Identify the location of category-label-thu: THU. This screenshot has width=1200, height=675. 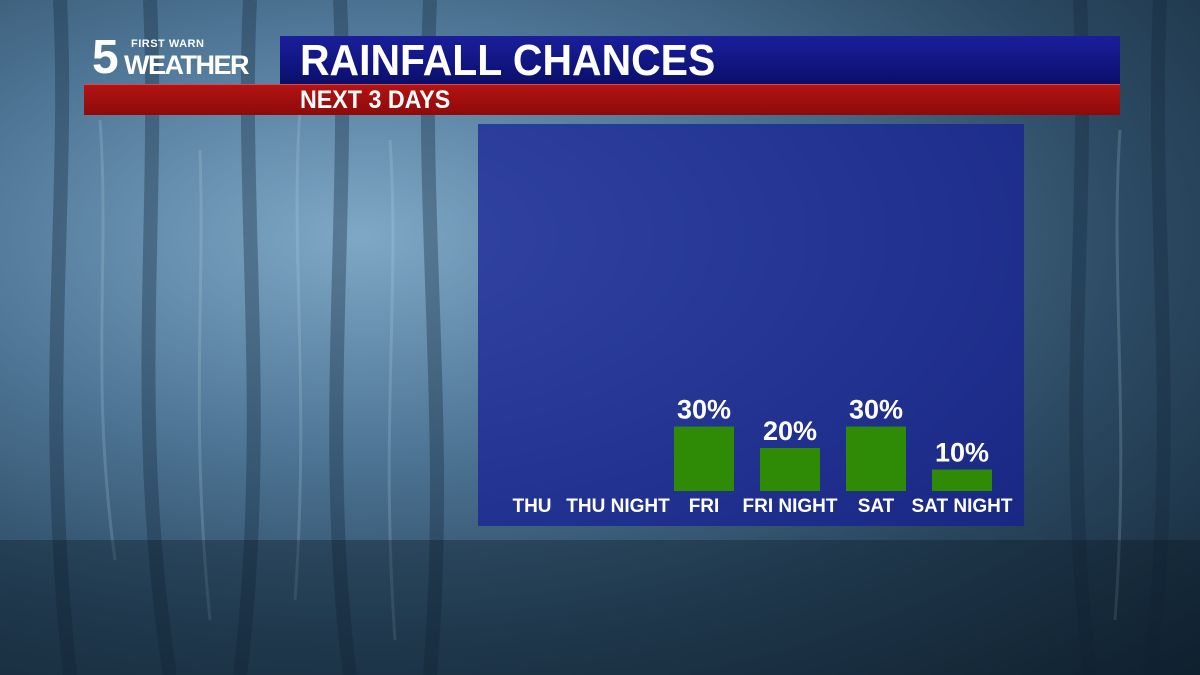
(531, 506).